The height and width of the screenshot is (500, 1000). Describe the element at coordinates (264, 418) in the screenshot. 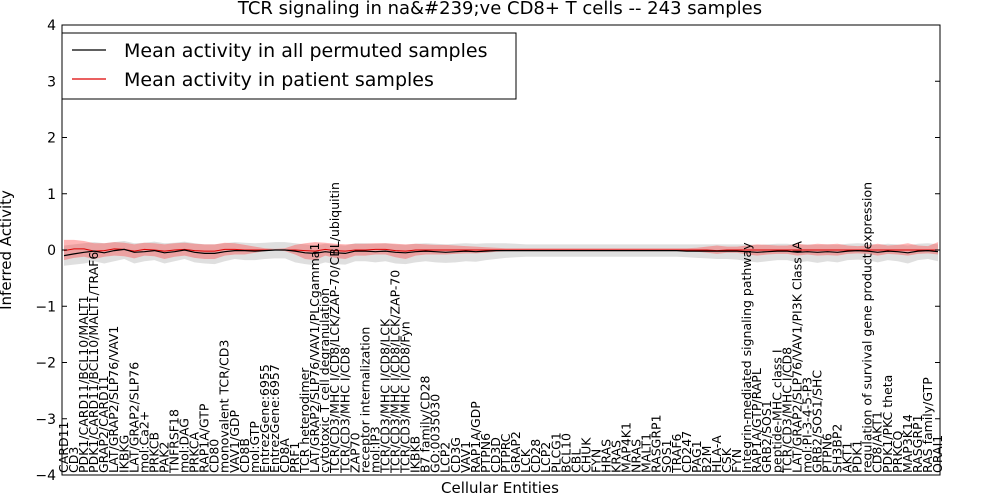

I see `x-category-label: EntrezGene:6955` at that location.